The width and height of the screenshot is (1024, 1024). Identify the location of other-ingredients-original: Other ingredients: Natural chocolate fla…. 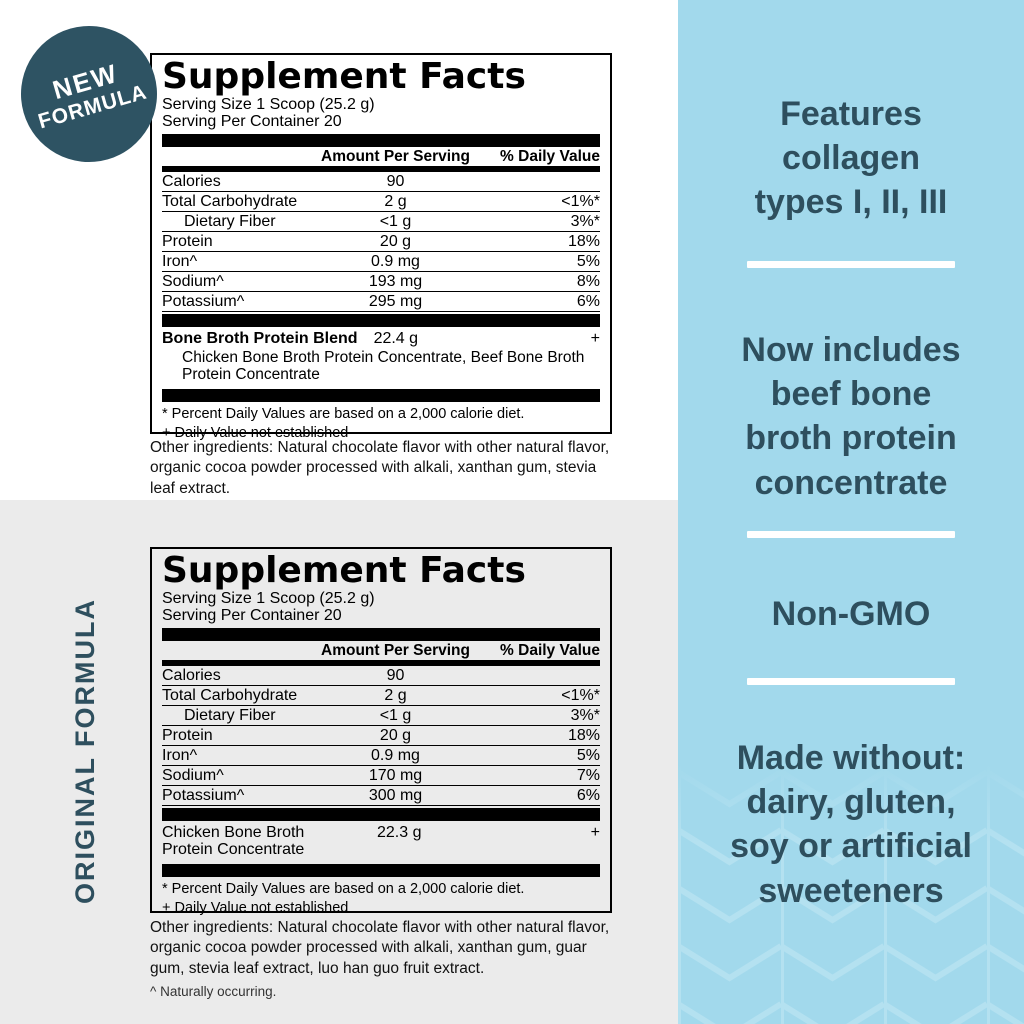
(384, 959).